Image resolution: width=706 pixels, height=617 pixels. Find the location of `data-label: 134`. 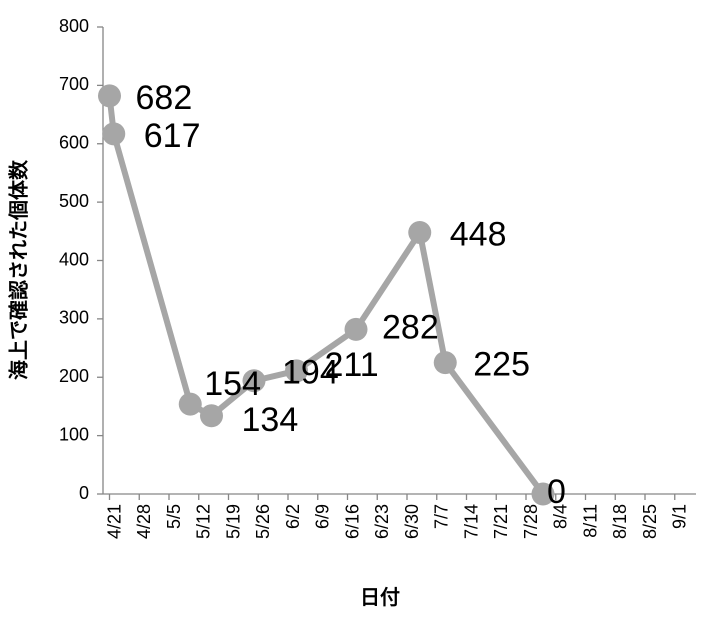

data-label: 134 is located at coordinates (270, 420).